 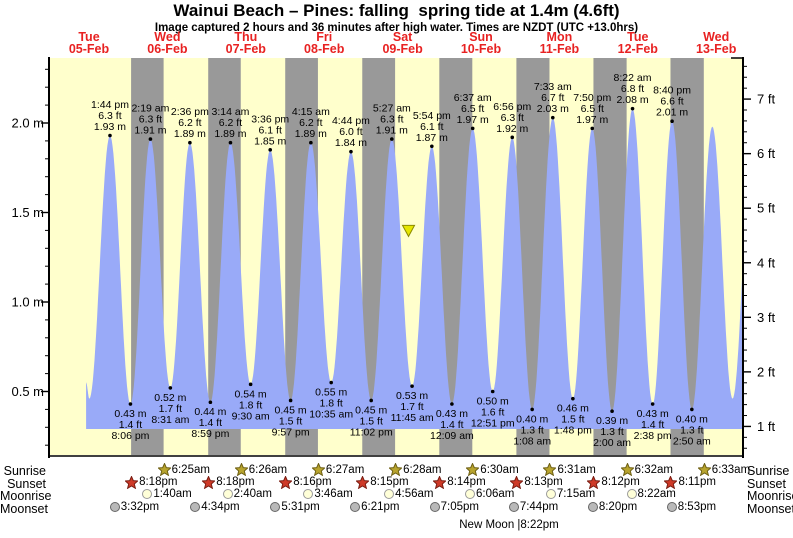 What do you see at coordinates (493, 424) in the screenshot?
I see `low-tide-label: 12:51 pm` at bounding box center [493, 424].